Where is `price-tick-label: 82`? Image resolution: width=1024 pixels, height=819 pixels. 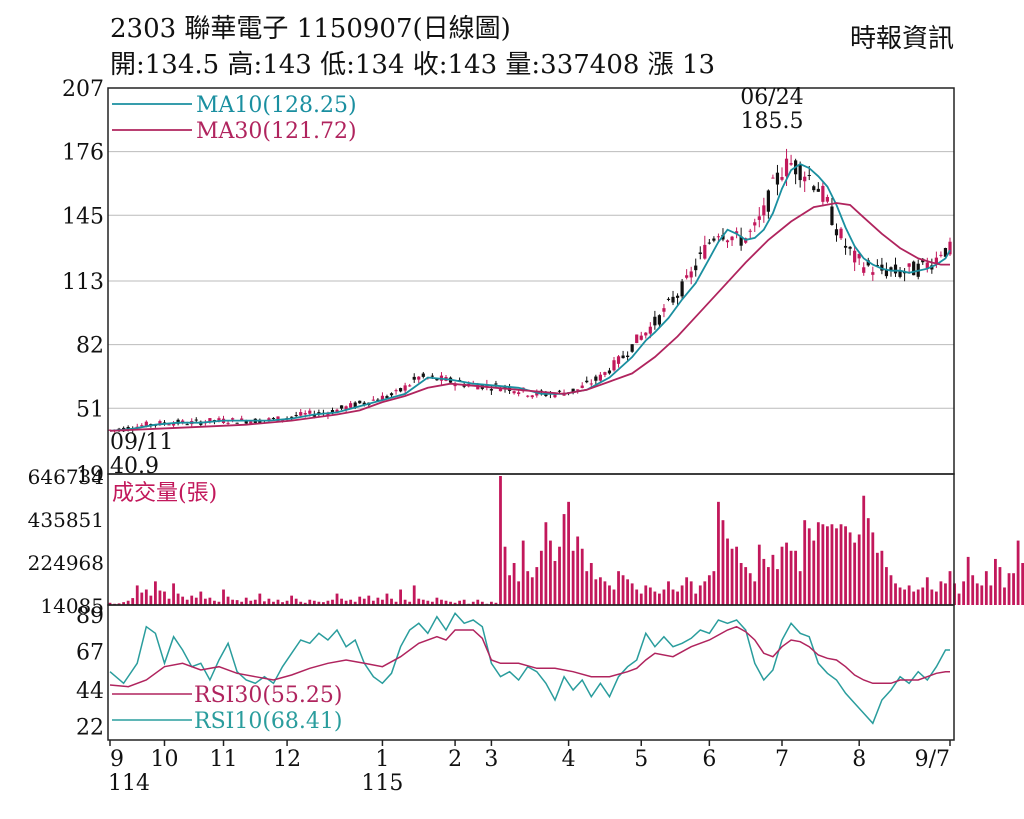 price-tick-label: 82 is located at coordinates (90, 346).